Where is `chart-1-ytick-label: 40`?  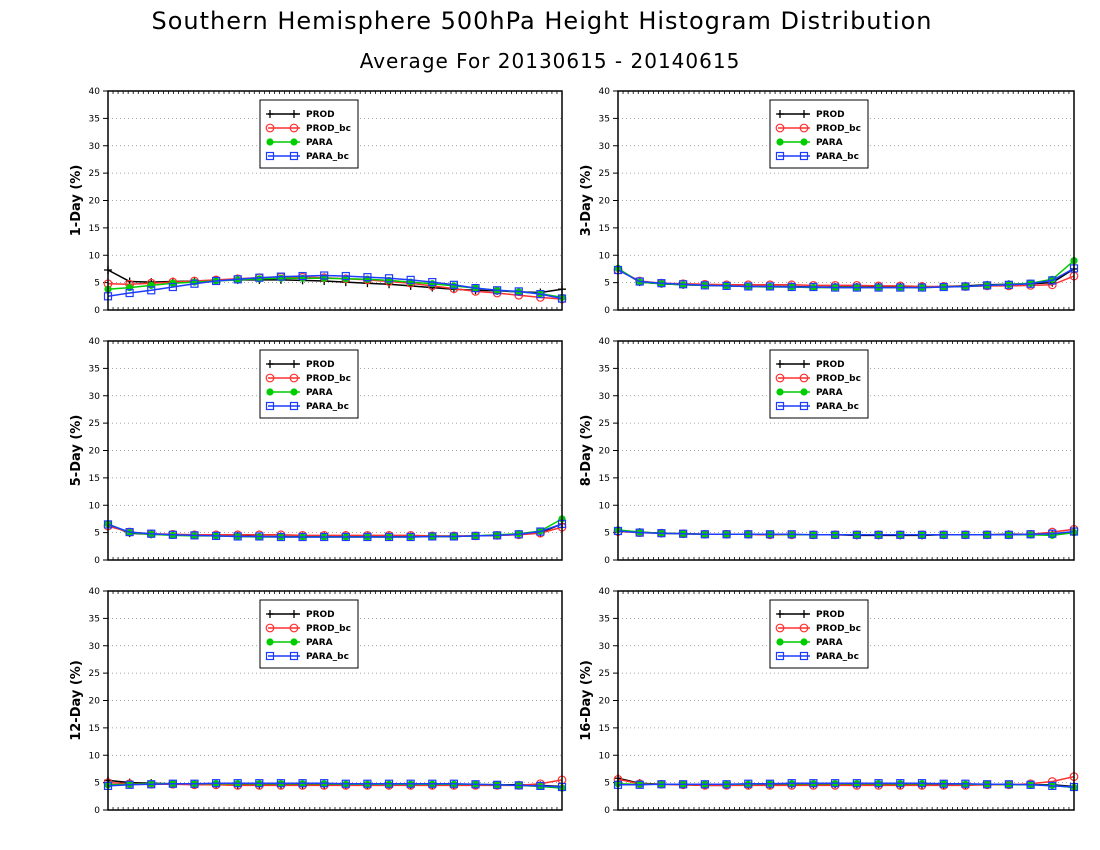
chart-1-ytick-label: 40 is located at coordinates (95, 92).